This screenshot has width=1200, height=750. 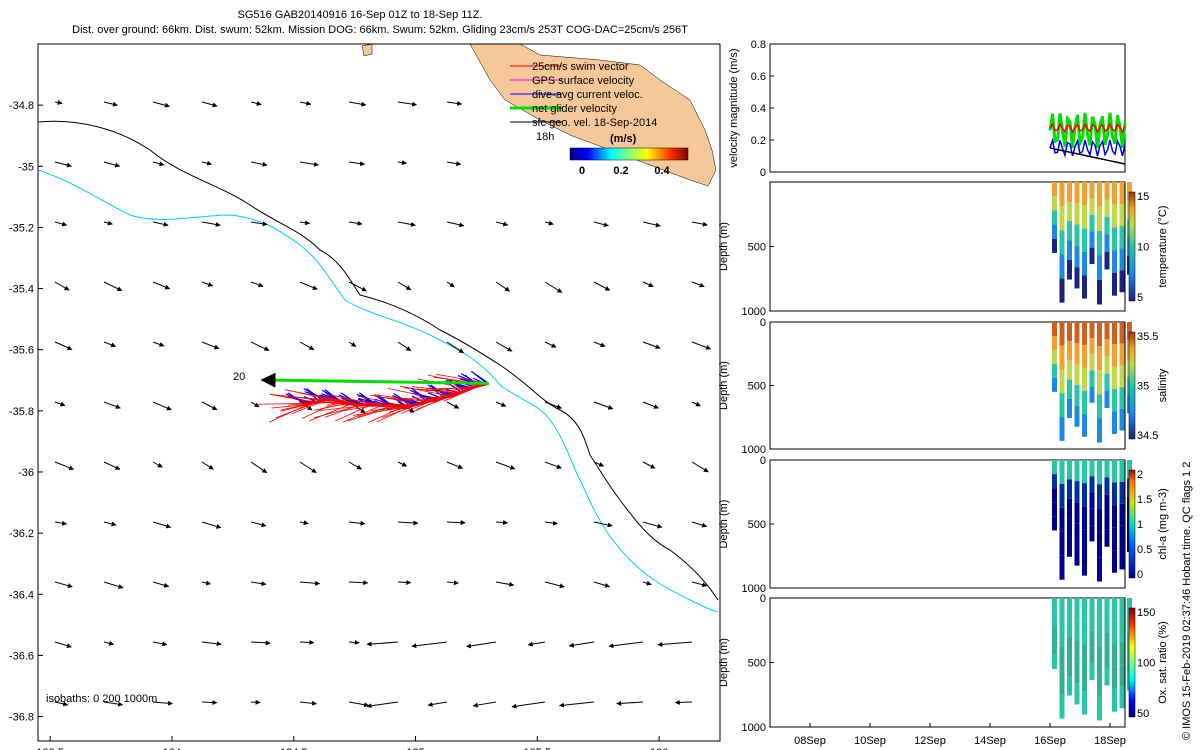 What do you see at coordinates (870, 741) in the screenshot?
I see `panel-xtick-label: 10Sep` at bounding box center [870, 741].